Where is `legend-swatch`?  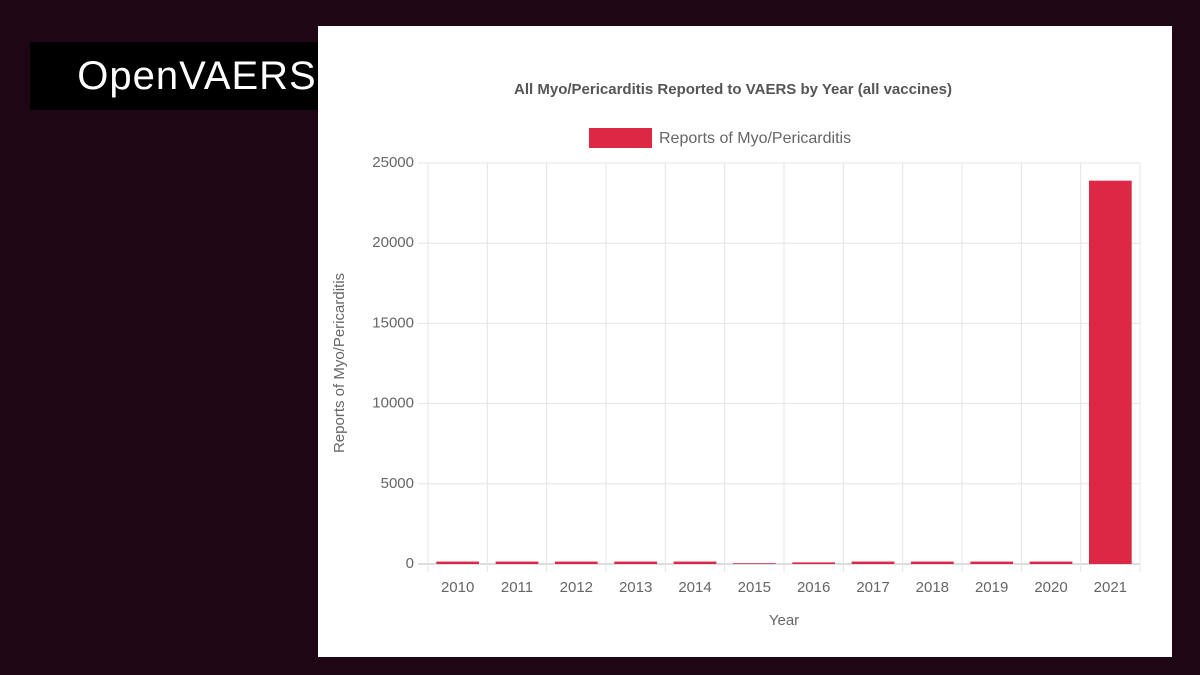 legend-swatch is located at coordinates (620, 138).